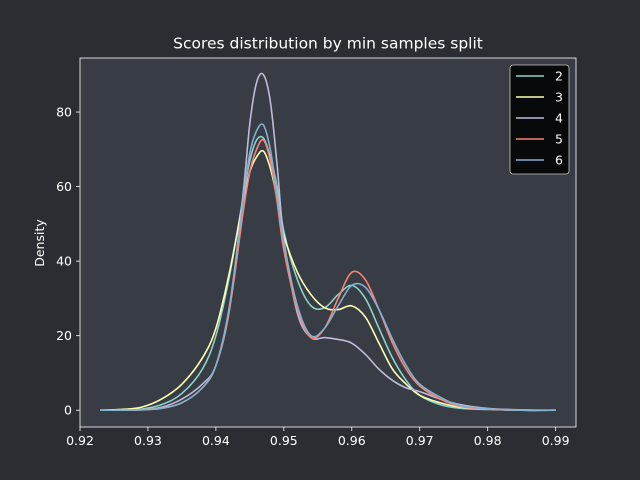 This screenshot has height=480, width=640. I want to click on chart-title: Scores distribution by min samples split, so click(328, 44).